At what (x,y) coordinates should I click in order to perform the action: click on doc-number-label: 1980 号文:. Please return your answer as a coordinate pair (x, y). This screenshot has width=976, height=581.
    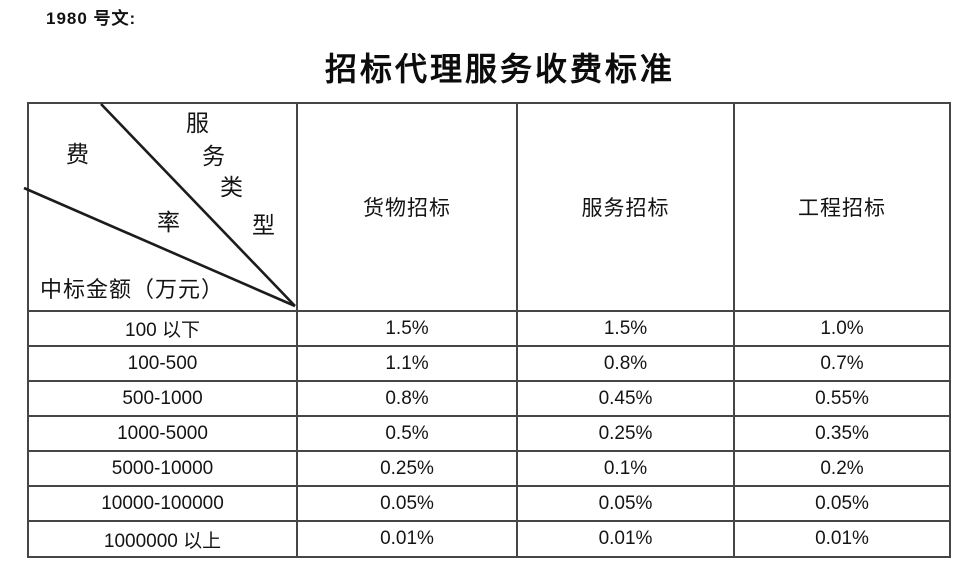
    Looking at the image, I should click on (91, 18).